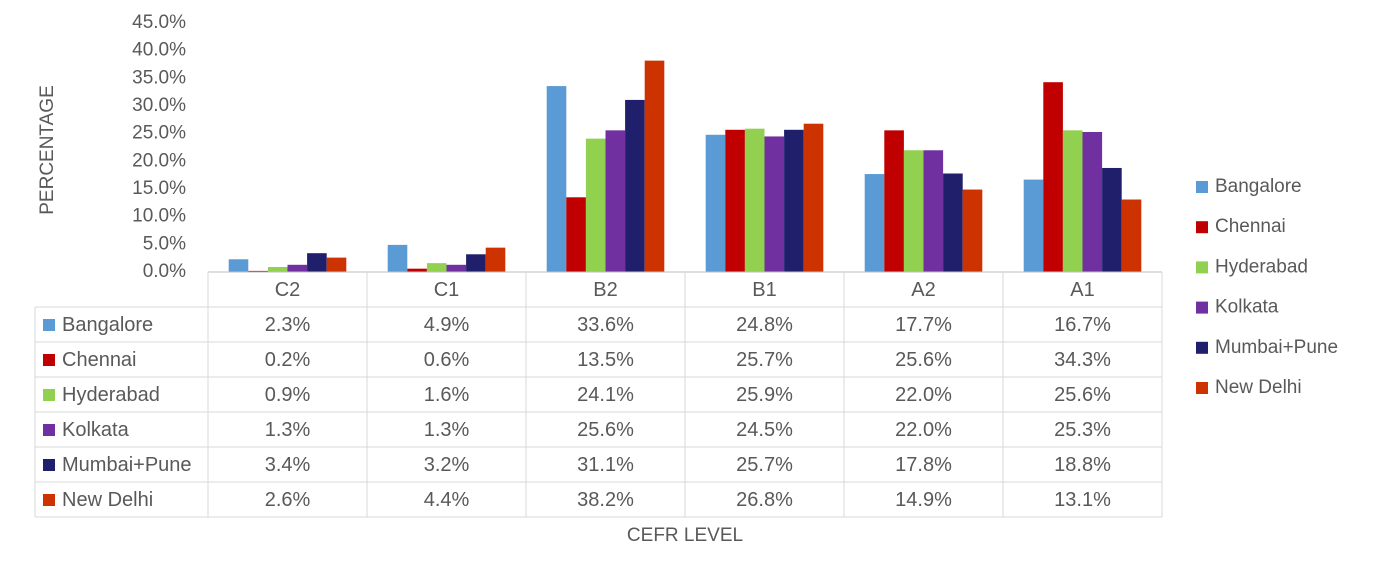 This screenshot has width=1376, height=575. I want to click on legend-label: Chennai, so click(1250, 226).